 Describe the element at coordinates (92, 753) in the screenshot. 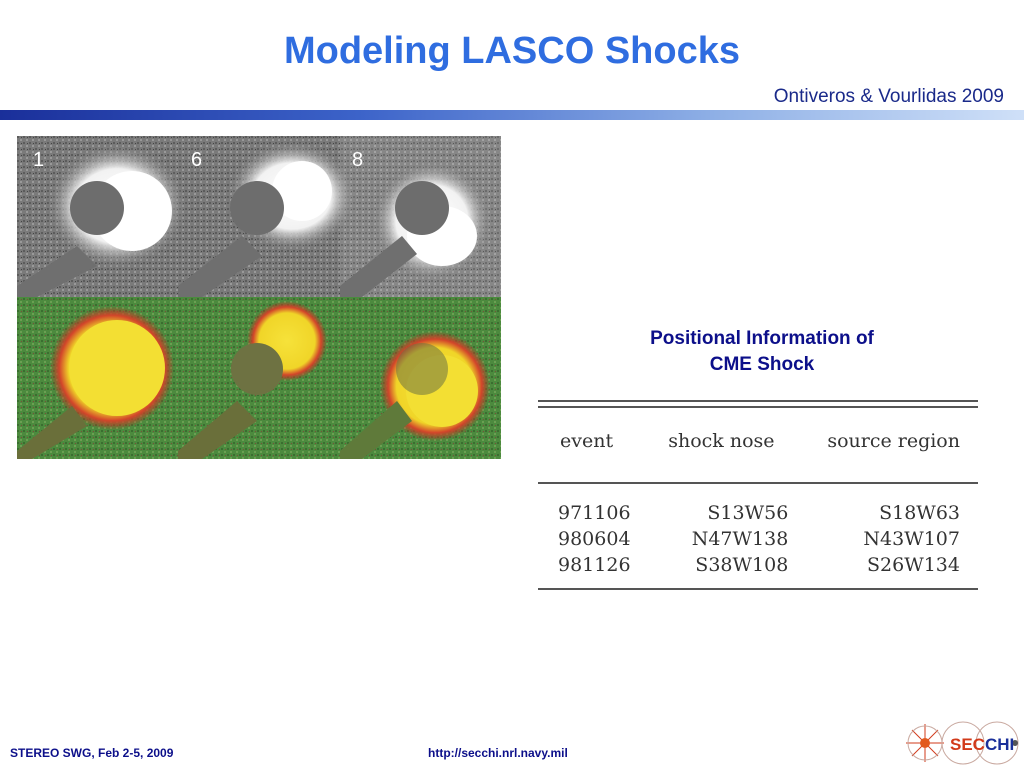

I see `footer-meeting: STEREO SWG, Feb 2-5, 2009` at that location.